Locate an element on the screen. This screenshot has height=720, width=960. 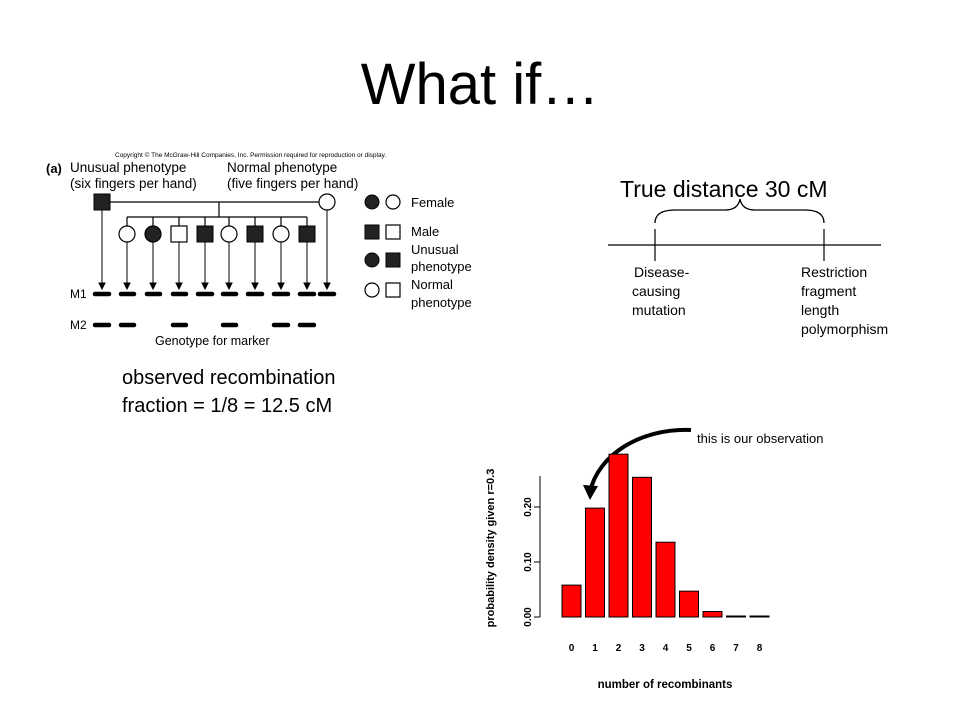
child-6-symbol is located at coordinates (255, 234).